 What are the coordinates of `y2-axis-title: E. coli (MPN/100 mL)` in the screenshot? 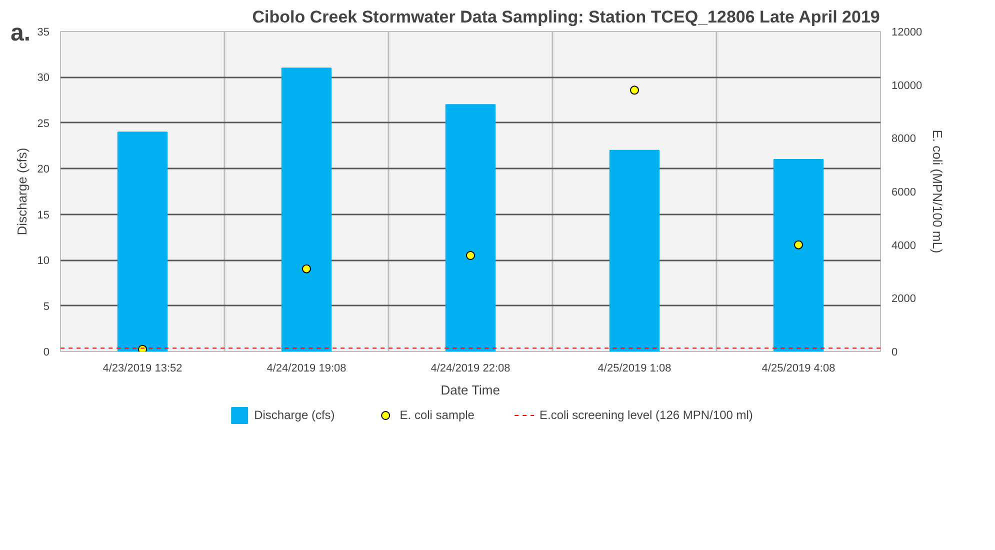 It's located at (938, 192).